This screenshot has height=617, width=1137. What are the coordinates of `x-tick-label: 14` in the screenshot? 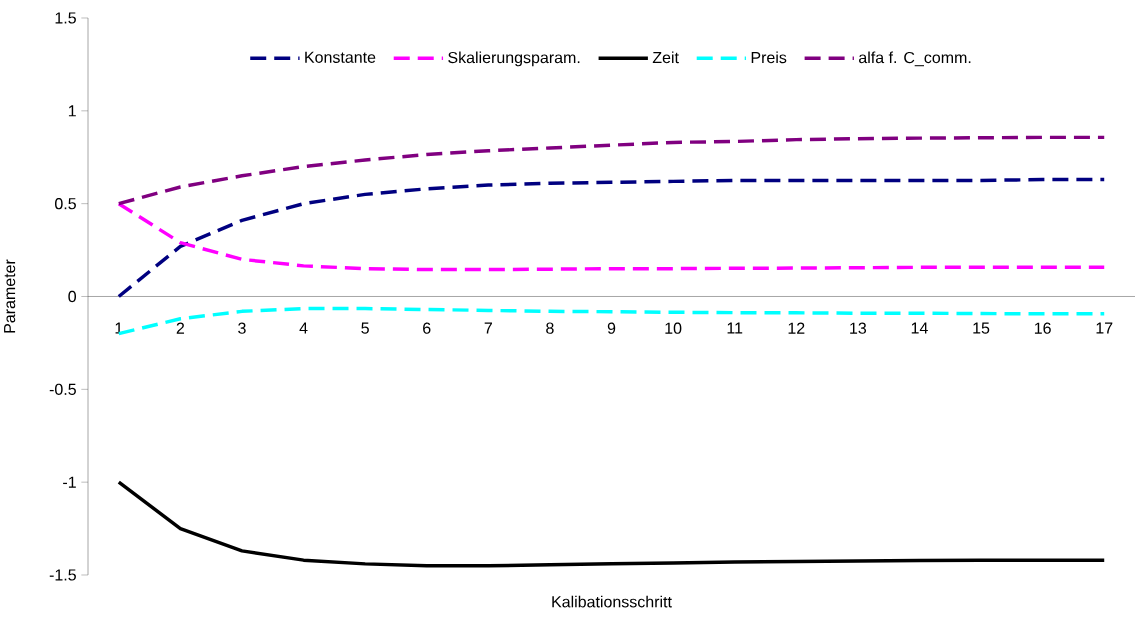 It's located at (919, 328).